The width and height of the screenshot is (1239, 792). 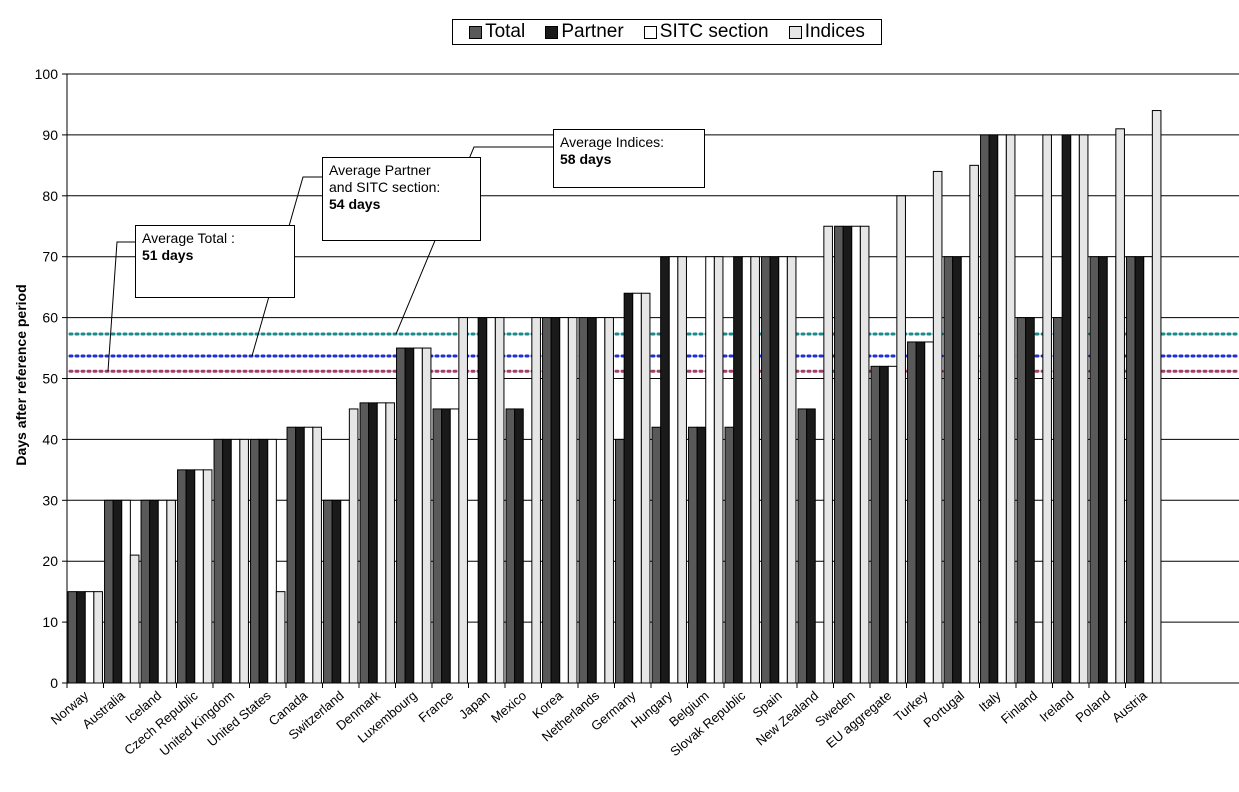 What do you see at coordinates (586, 159) in the screenshot?
I see `annotation-indices-value: 58 days` at bounding box center [586, 159].